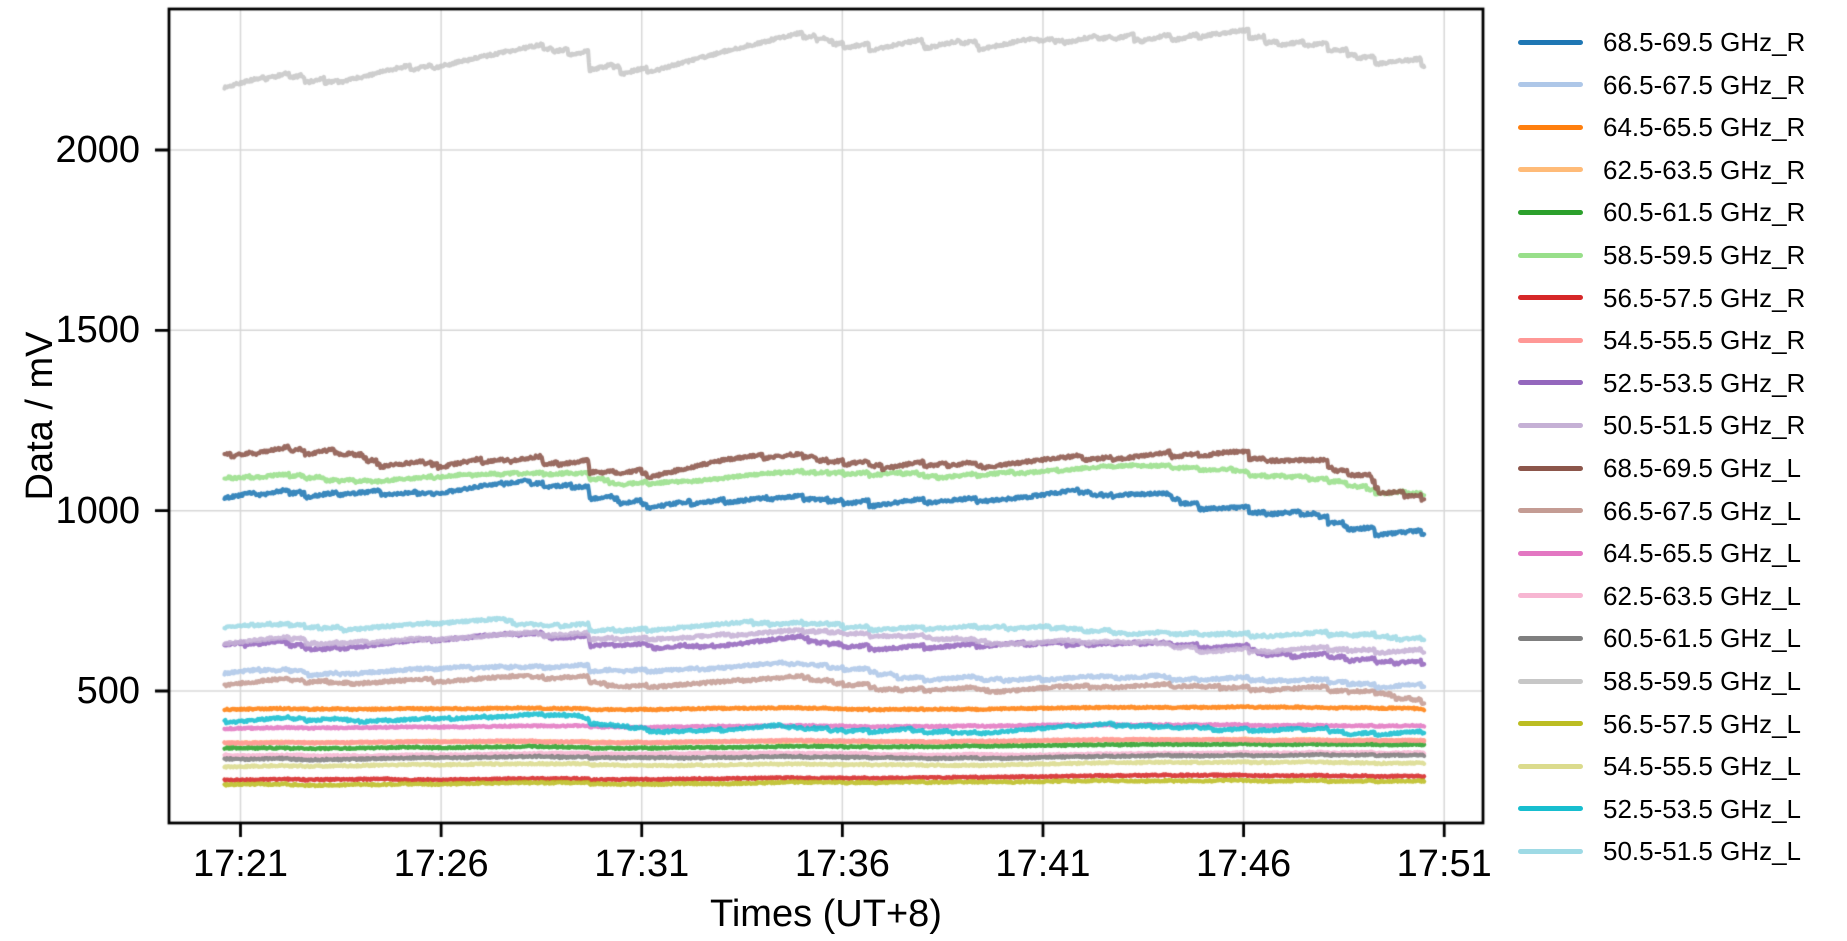 The height and width of the screenshot is (941, 1847). Describe the element at coordinates (1244, 864) in the screenshot. I see `x-tick-label: 17:46` at that location.